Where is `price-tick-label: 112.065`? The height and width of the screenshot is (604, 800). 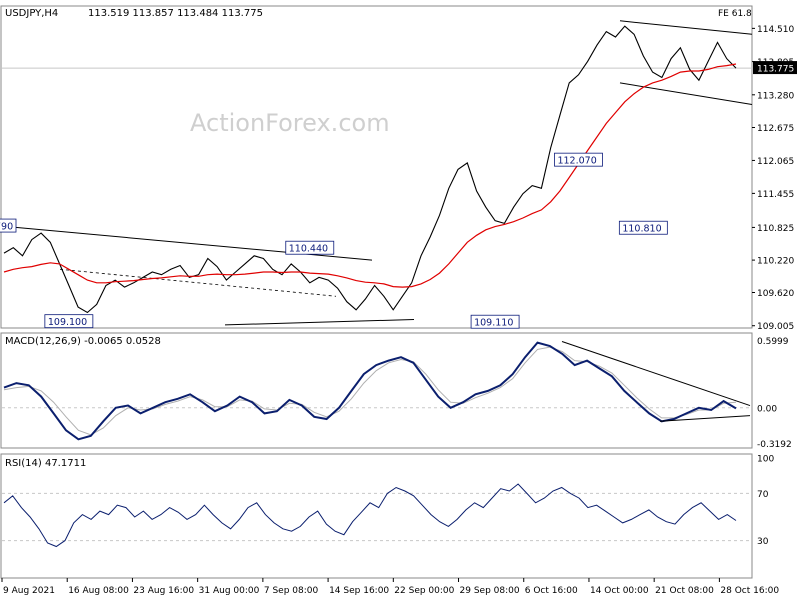 price-tick-label: 112.065 is located at coordinates (775, 162).